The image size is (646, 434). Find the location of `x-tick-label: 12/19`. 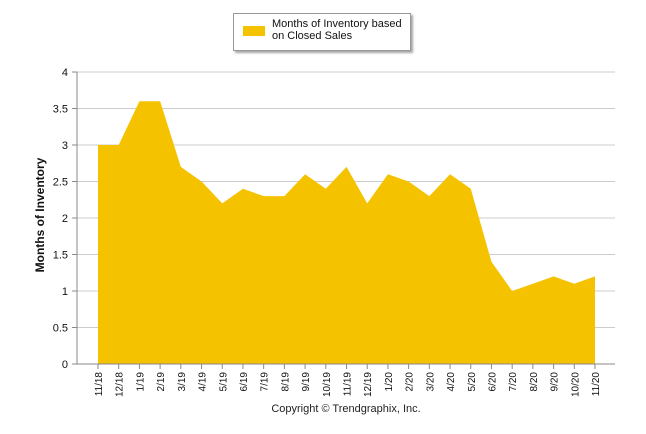

x-tick-label: 12/19 is located at coordinates (368, 384).